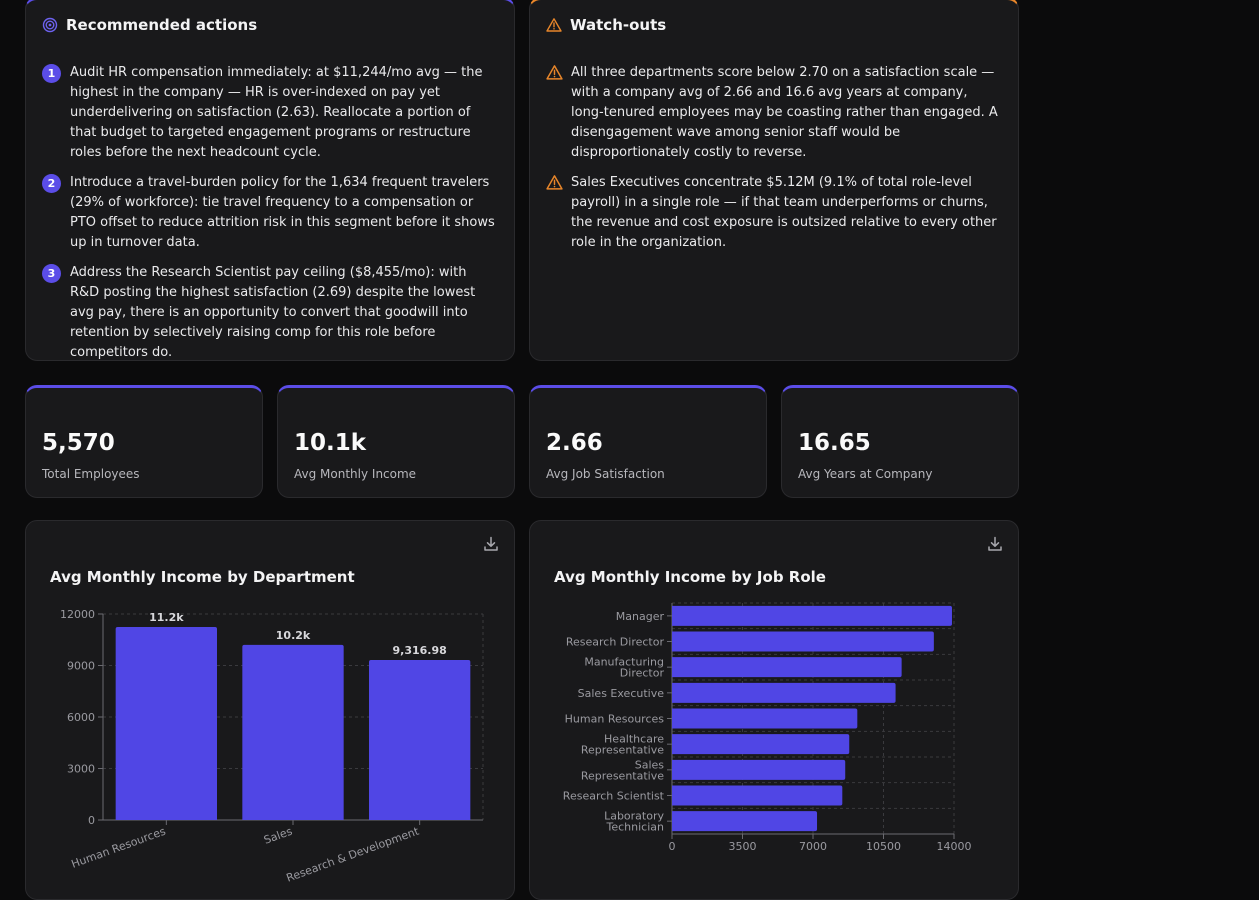 Image resolution: width=1259 pixels, height=900 pixels. I want to click on number-badge: 3, so click(51, 273).